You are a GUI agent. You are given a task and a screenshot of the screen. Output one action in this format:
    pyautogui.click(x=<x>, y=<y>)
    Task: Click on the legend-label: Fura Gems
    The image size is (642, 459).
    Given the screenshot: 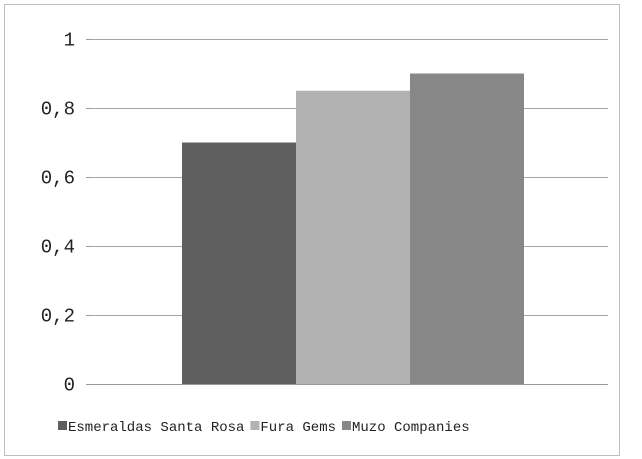 What is the action you would take?
    pyautogui.click(x=298, y=428)
    